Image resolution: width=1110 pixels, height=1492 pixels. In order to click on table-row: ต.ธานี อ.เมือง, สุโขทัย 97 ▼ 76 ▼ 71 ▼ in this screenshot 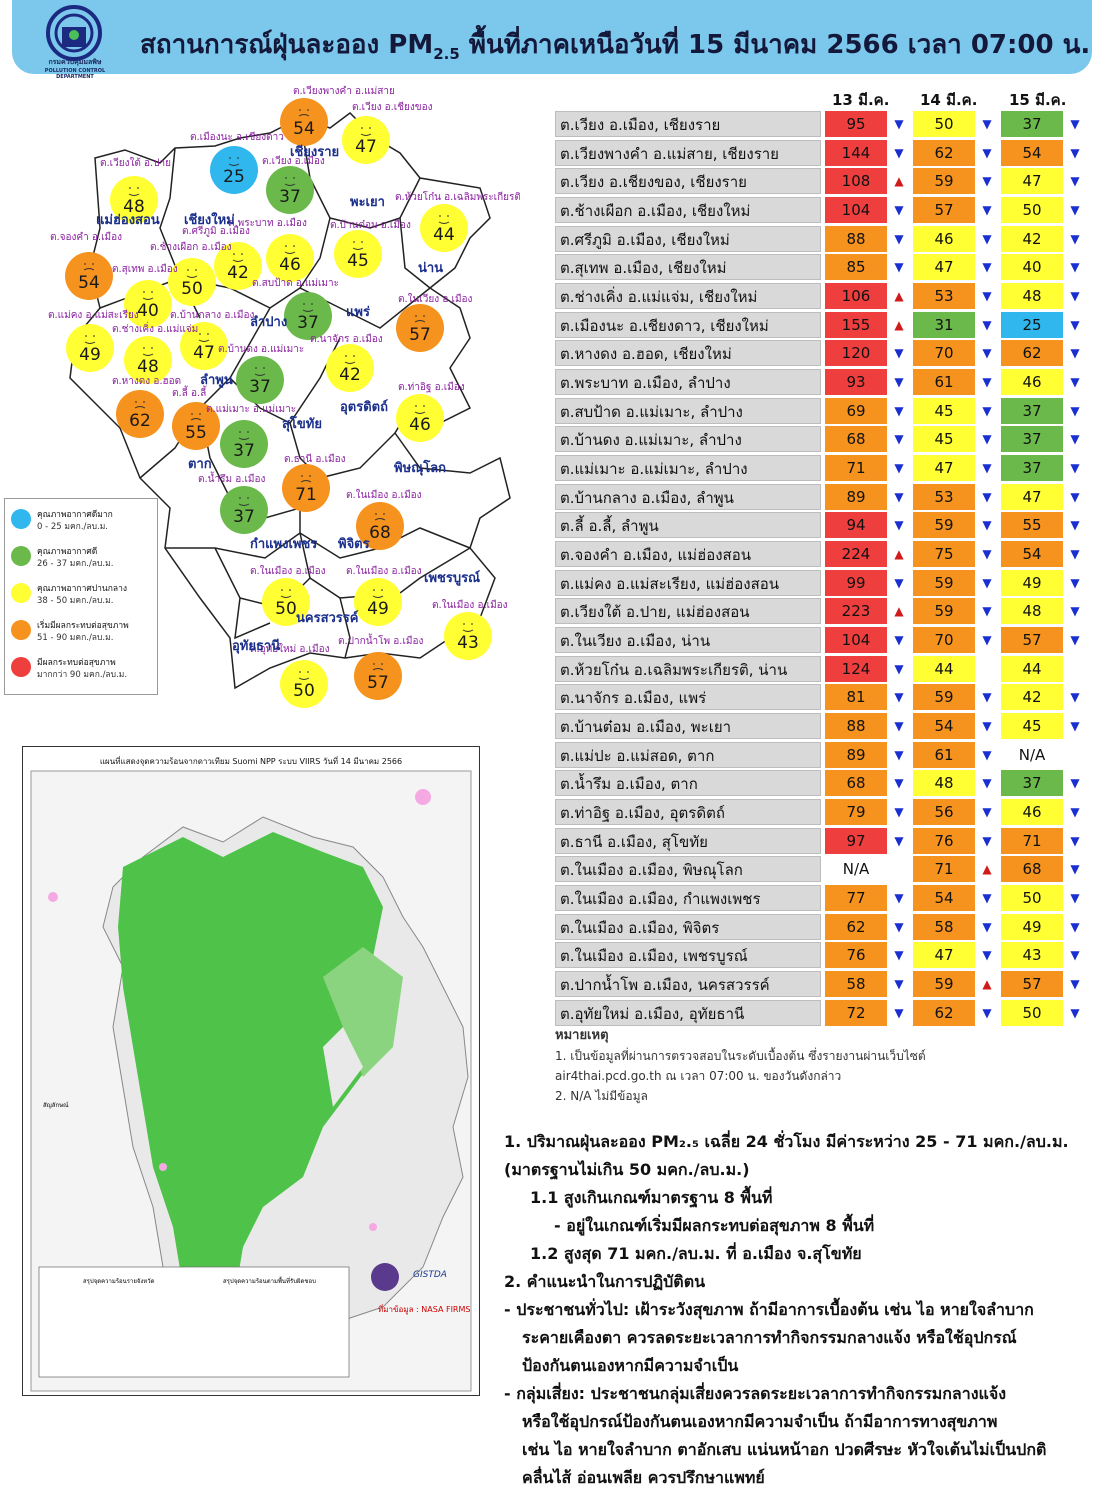, I will do `click(820, 841)`.